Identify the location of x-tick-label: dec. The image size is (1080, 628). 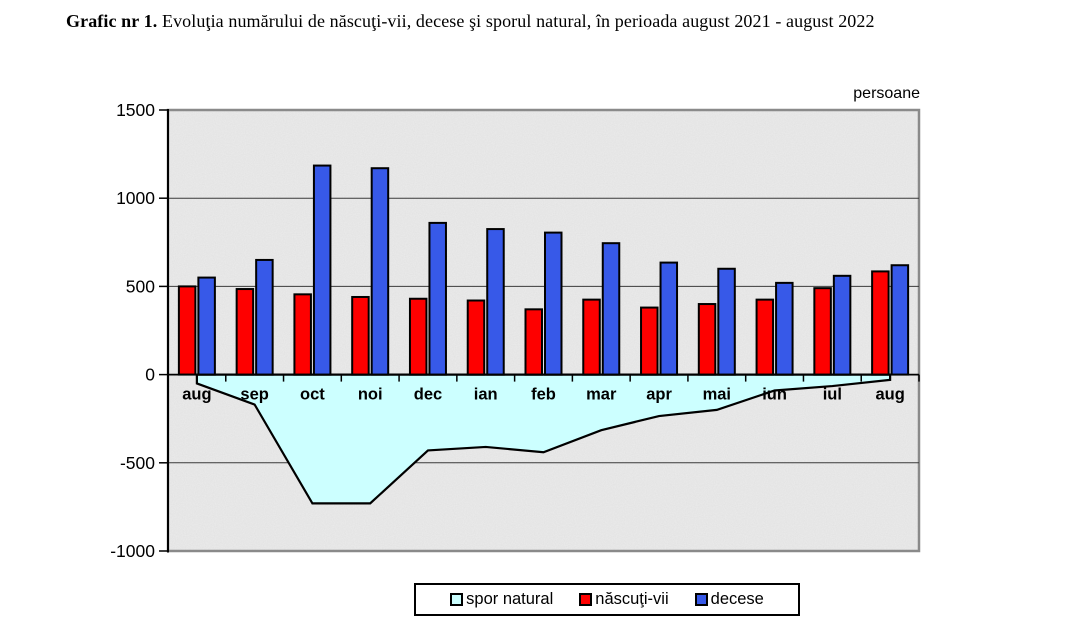
(428, 395).